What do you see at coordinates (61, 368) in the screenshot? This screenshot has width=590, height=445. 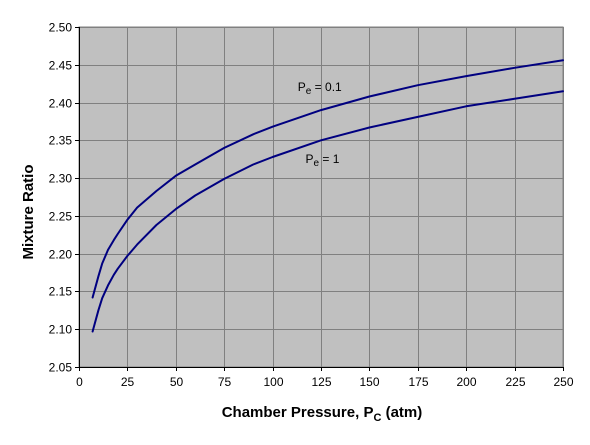 I see `y-tick-label: 2.05` at bounding box center [61, 368].